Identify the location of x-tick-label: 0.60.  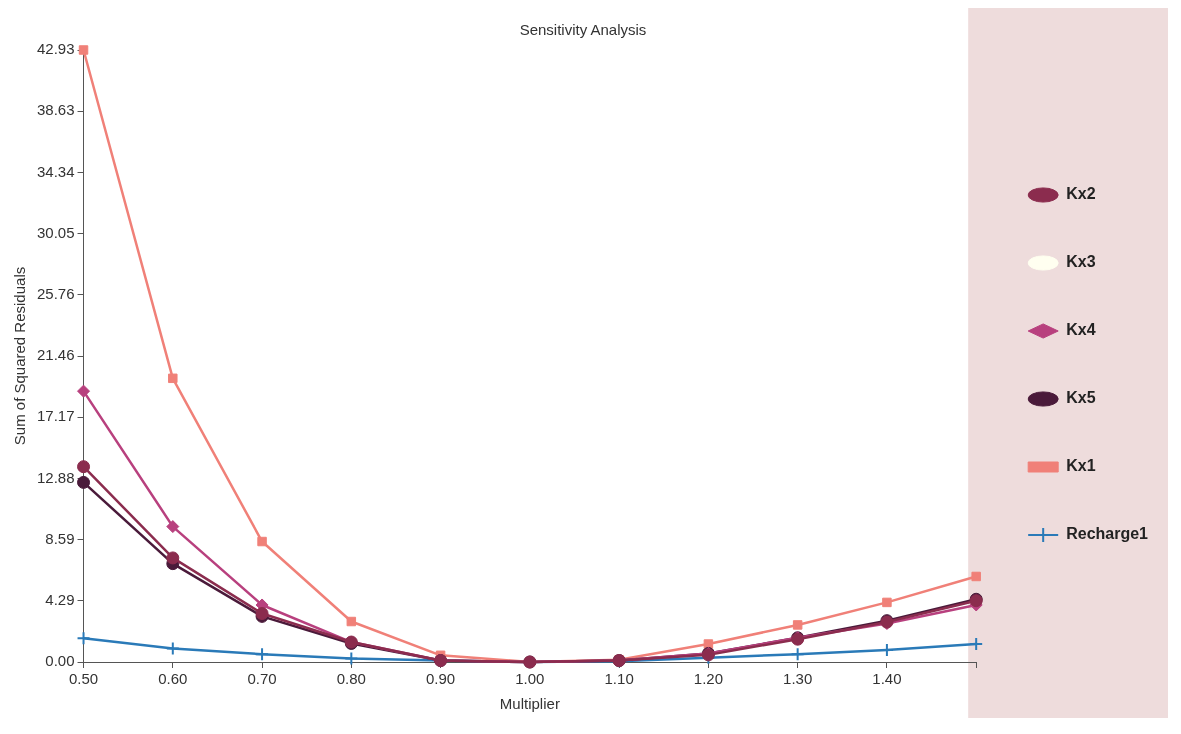
(173, 679).